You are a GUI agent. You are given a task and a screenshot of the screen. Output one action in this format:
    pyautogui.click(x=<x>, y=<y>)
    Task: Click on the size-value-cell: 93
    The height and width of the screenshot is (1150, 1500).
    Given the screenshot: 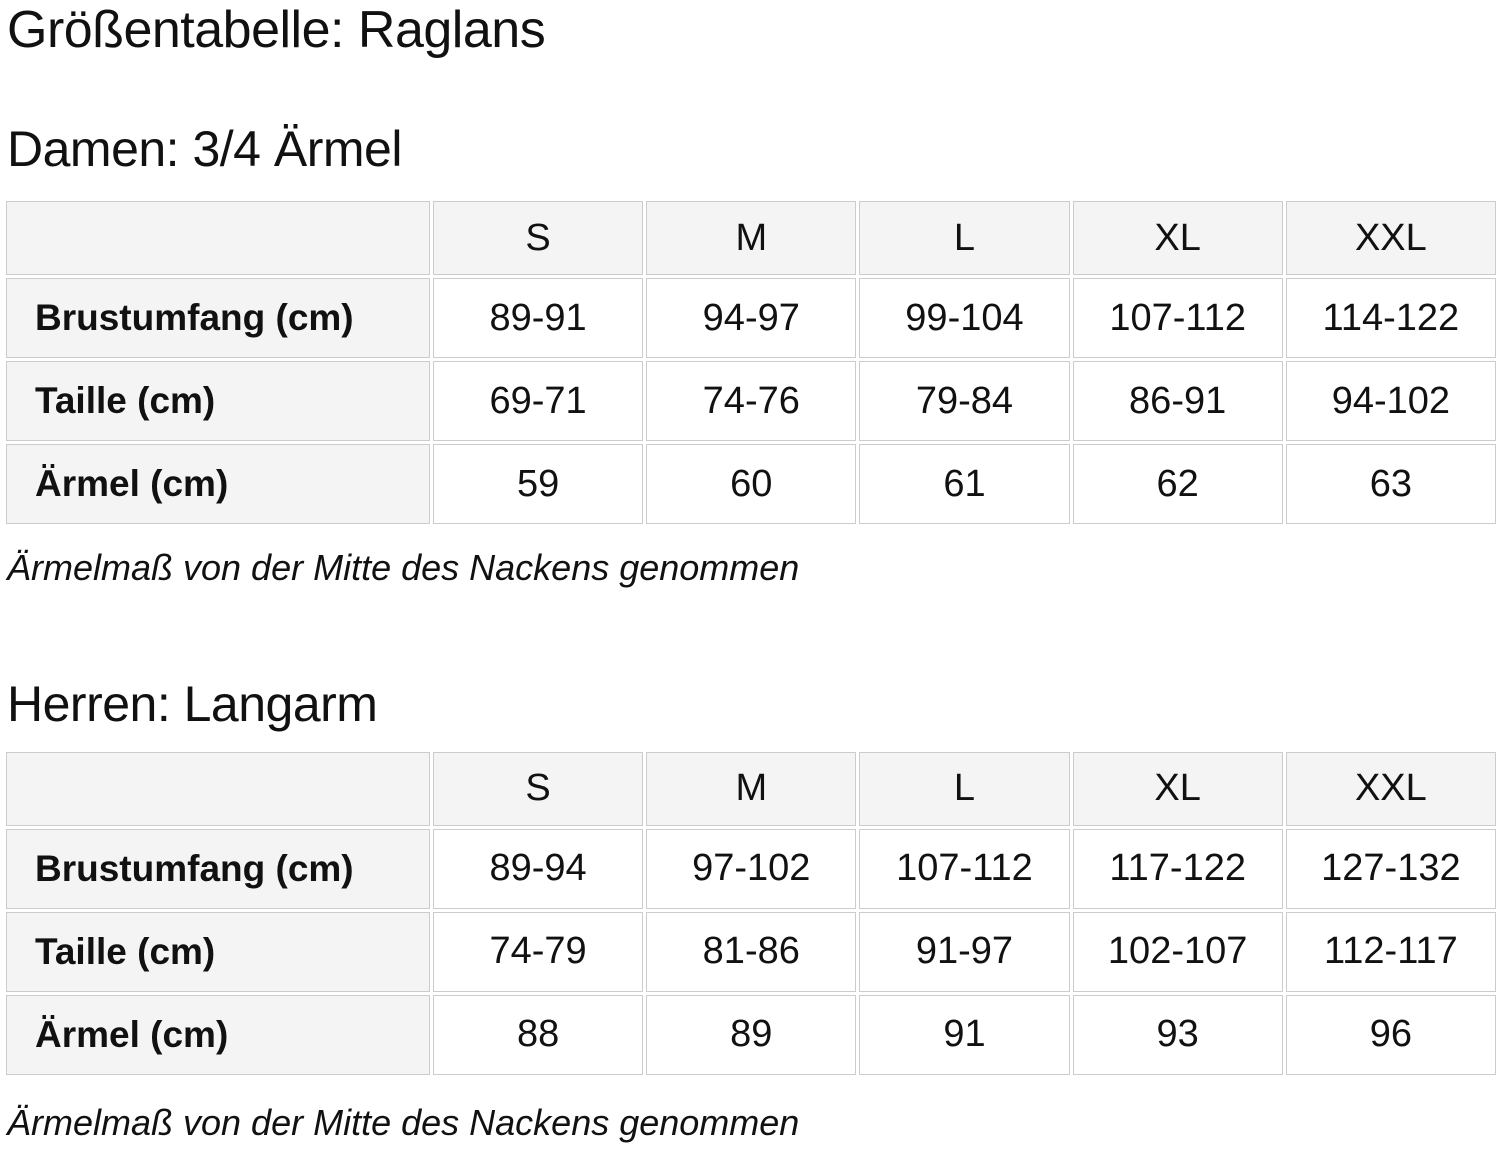 What is the action you would take?
    pyautogui.click(x=1177, y=1034)
    